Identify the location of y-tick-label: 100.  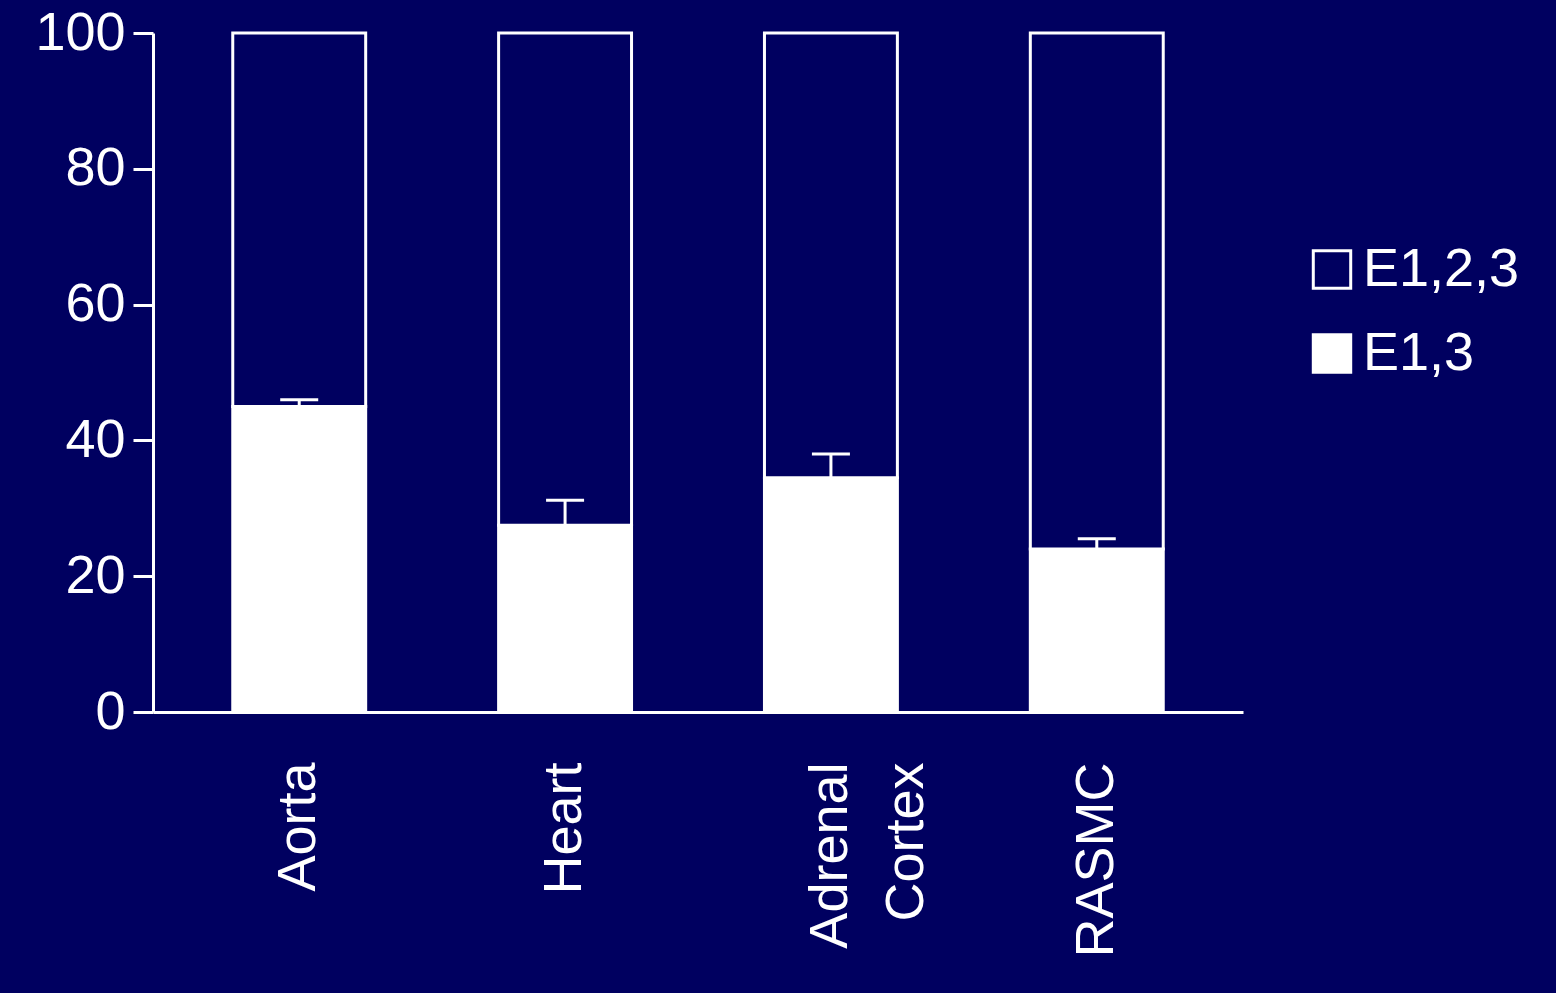
(80, 30).